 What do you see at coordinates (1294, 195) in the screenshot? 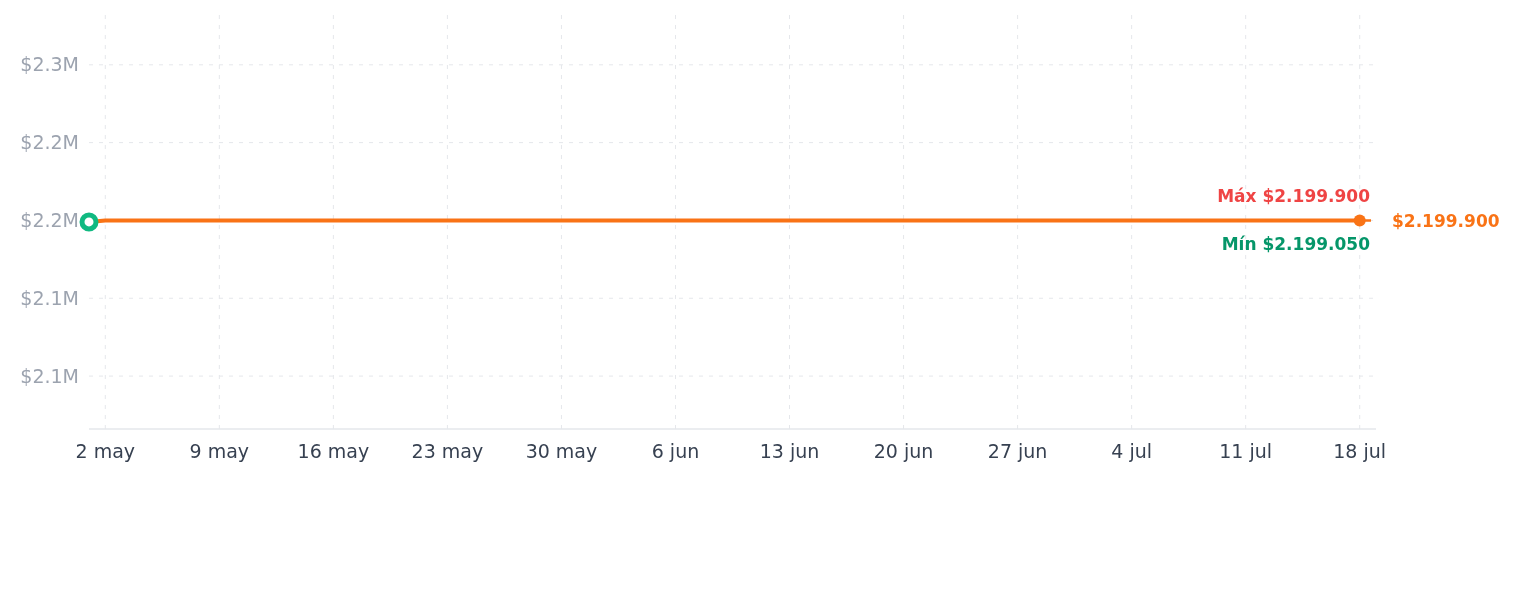
I see `annotation: Máx $2.199.900` at bounding box center [1294, 195].